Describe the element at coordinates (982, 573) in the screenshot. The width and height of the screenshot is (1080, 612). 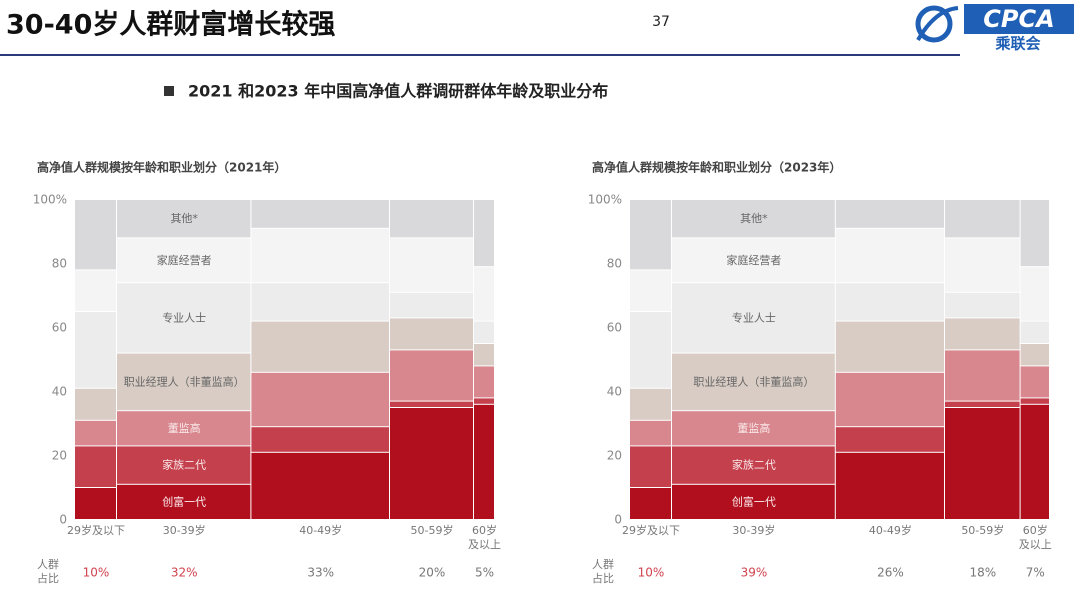
I see `share-label: 18%` at that location.